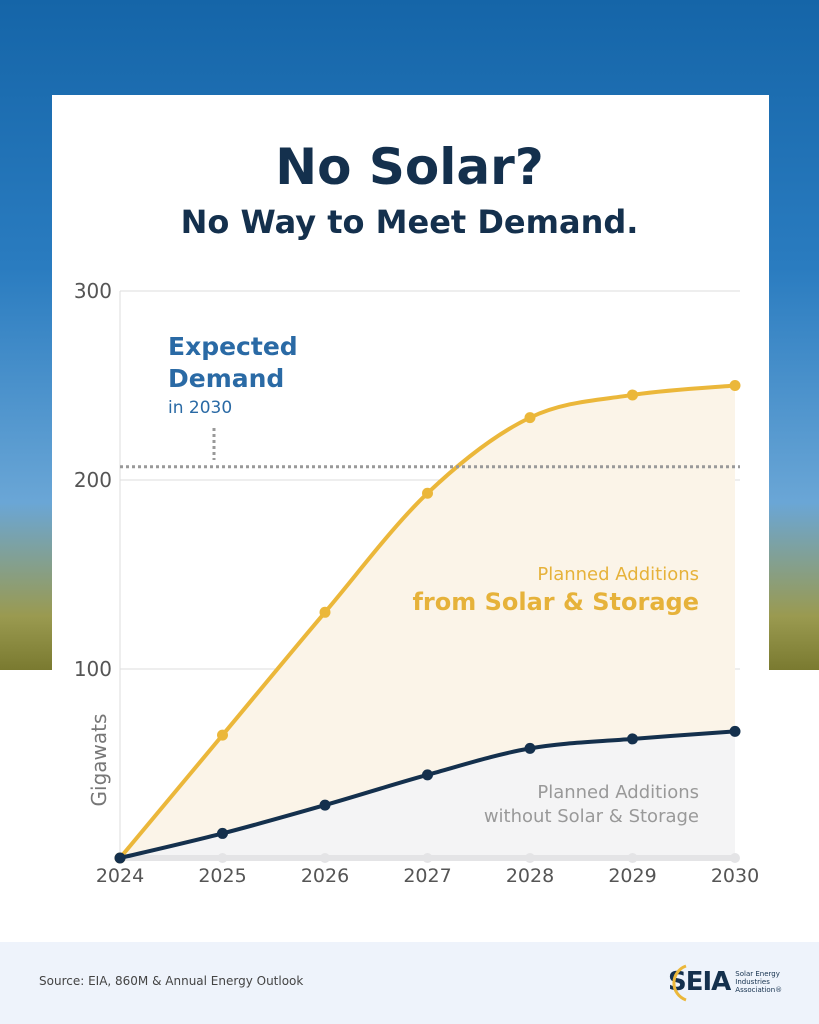 Image resolution: width=819 pixels, height=1024 pixels. Describe the element at coordinates (679, 983) in the screenshot. I see `sun-arc-icon` at that location.